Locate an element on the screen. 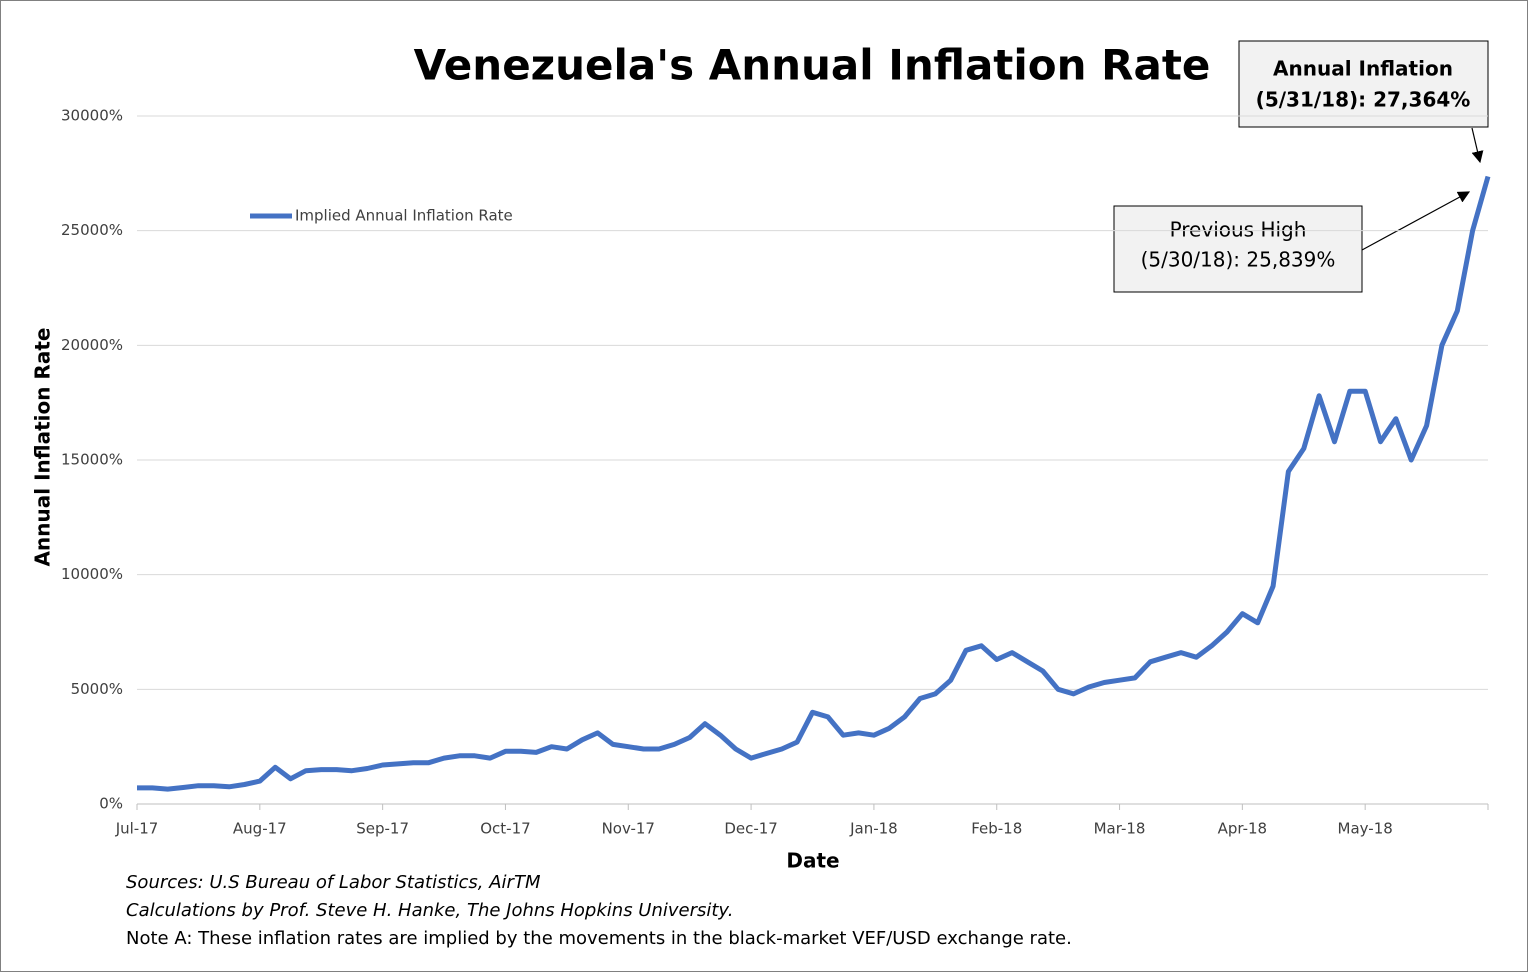  y-tick-label: 10000% is located at coordinates (92, 574).